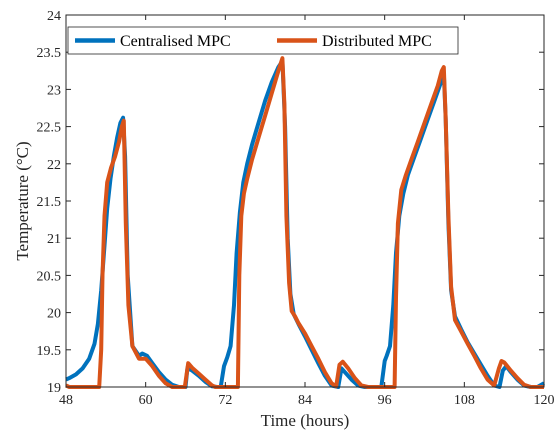  What do you see at coordinates (225, 400) in the screenshot?
I see `x-tick-label: 72` at bounding box center [225, 400].